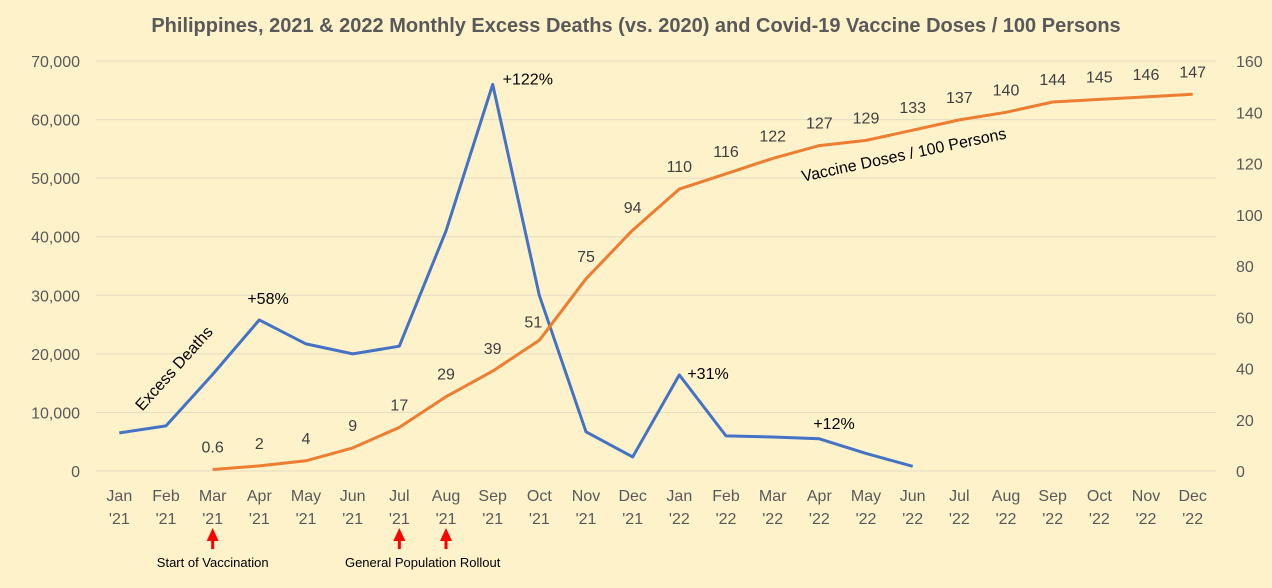 The image size is (1272, 588). I want to click on x-tick-label: Aug '21, so click(446, 508).